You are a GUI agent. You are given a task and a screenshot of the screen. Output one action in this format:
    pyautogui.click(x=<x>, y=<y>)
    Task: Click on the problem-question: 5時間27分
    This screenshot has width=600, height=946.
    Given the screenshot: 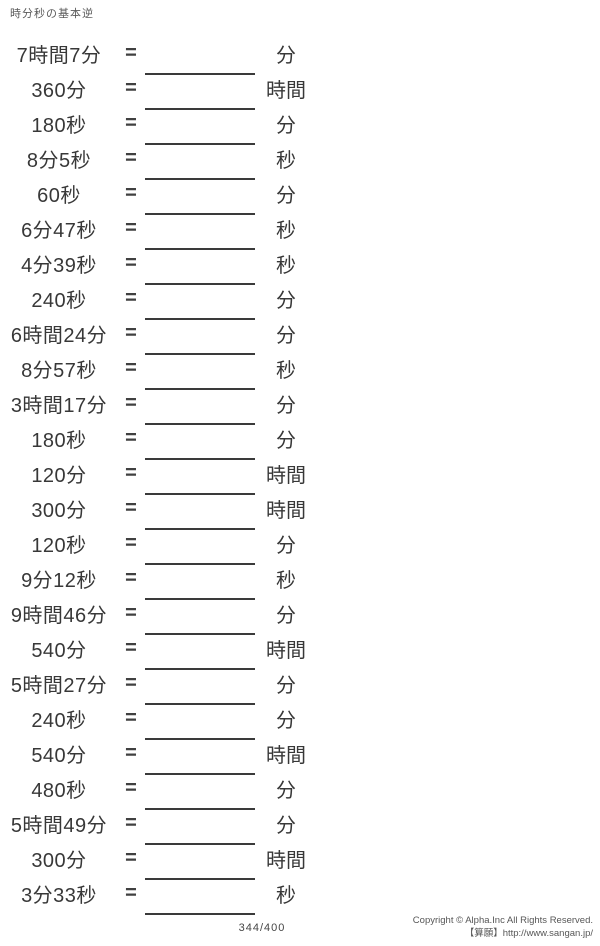 What is the action you would take?
    pyautogui.click(x=59, y=686)
    